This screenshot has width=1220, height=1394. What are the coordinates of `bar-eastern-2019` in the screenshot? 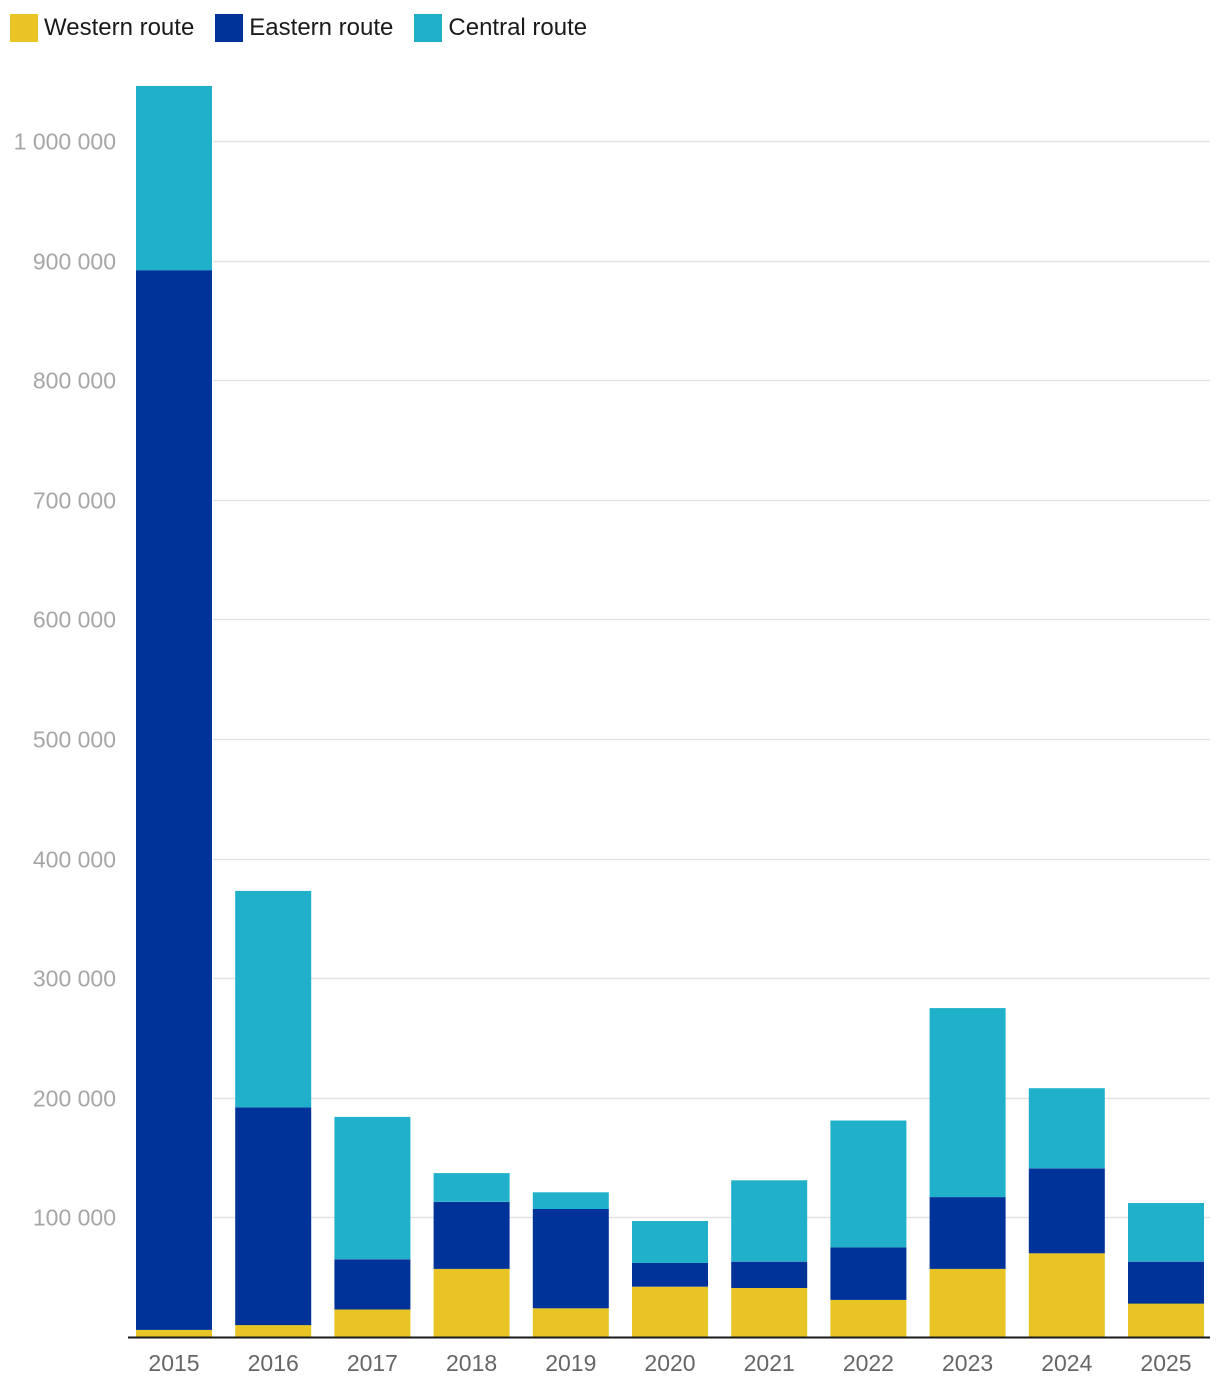 It's located at (570, 1259).